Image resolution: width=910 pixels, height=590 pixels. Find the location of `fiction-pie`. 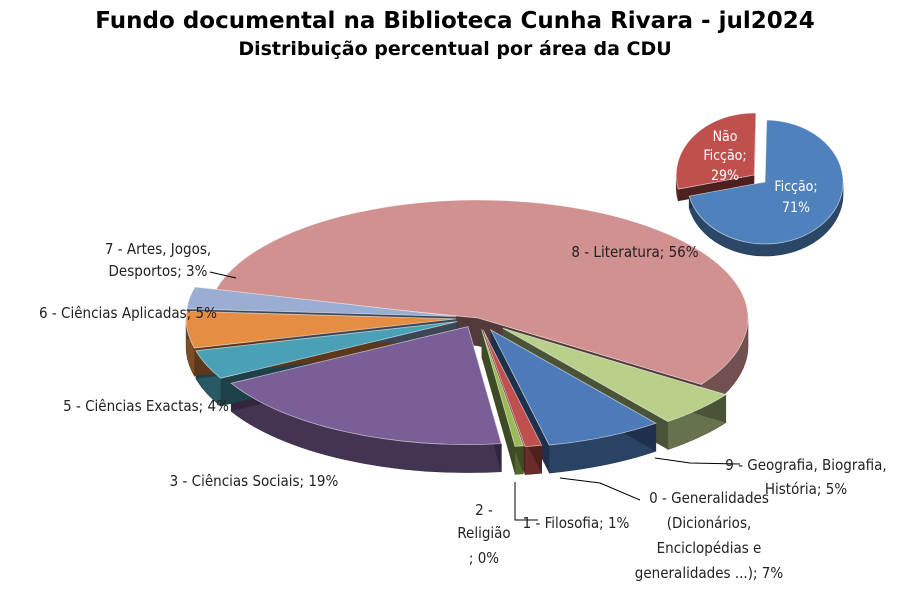

fiction-pie is located at coordinates (759, 184).